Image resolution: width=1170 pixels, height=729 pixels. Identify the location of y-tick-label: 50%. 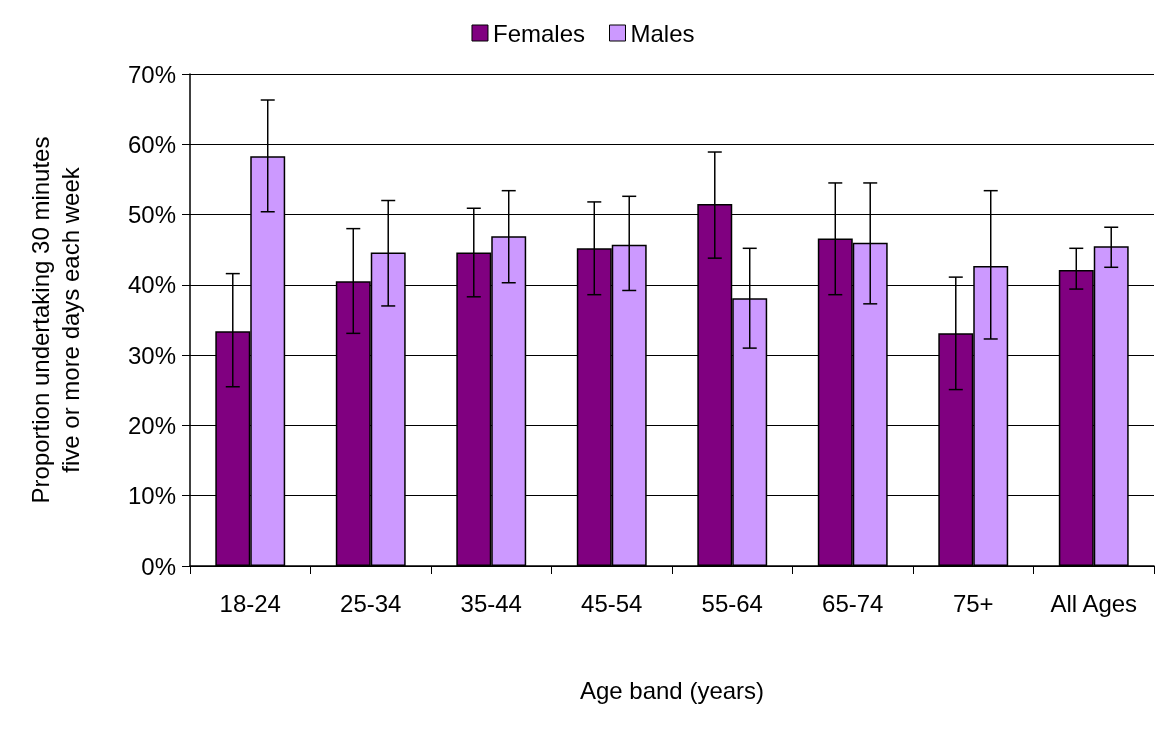
(151, 215).